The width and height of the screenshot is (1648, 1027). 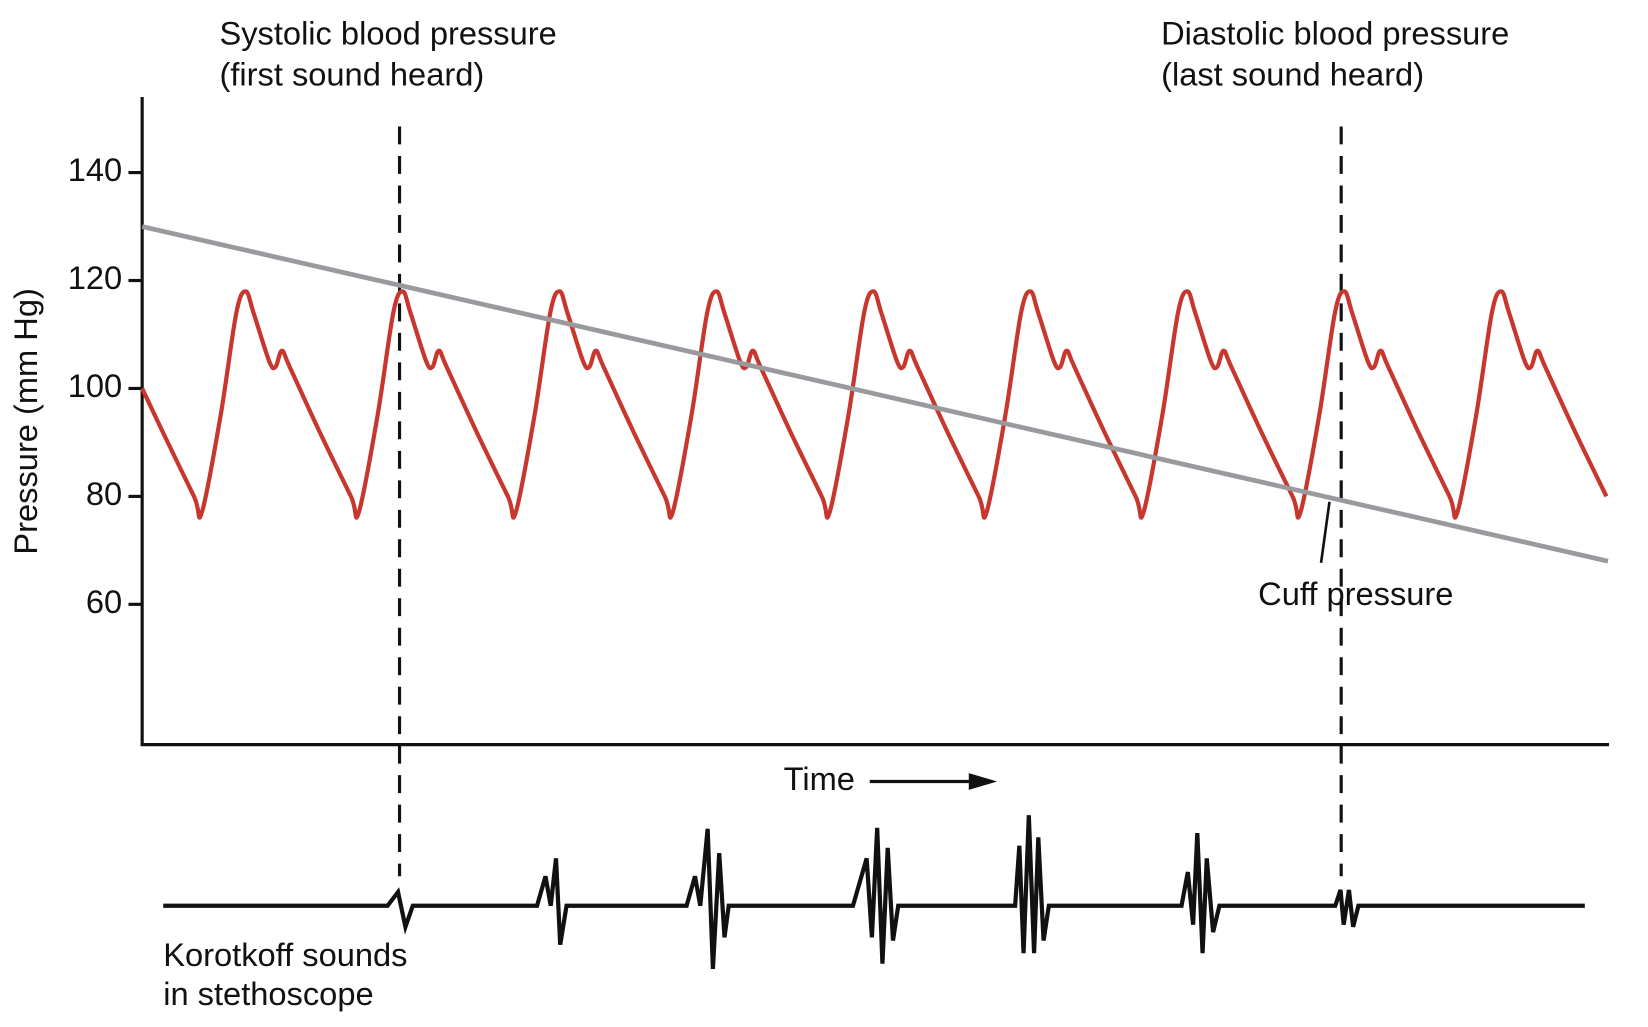 I want to click on y-tick-label: 140, so click(x=95, y=169).